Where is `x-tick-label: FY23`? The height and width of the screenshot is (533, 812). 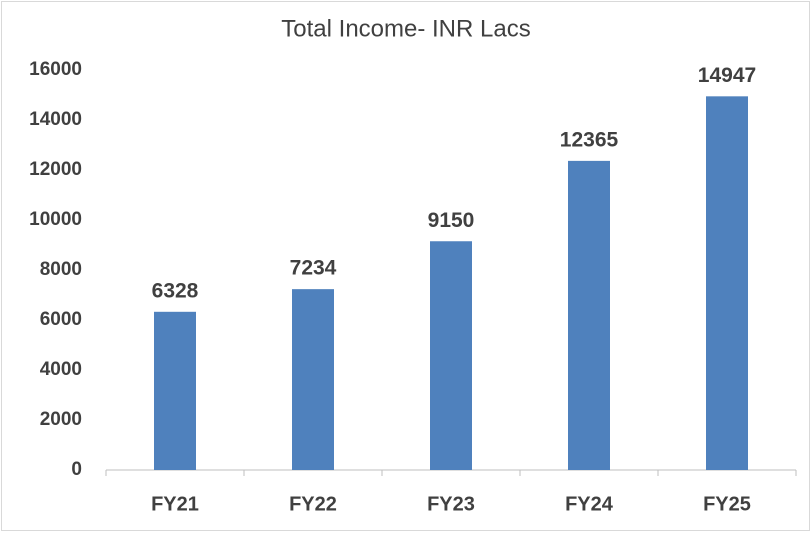 x-tick-label: FY23 is located at coordinates (451, 504).